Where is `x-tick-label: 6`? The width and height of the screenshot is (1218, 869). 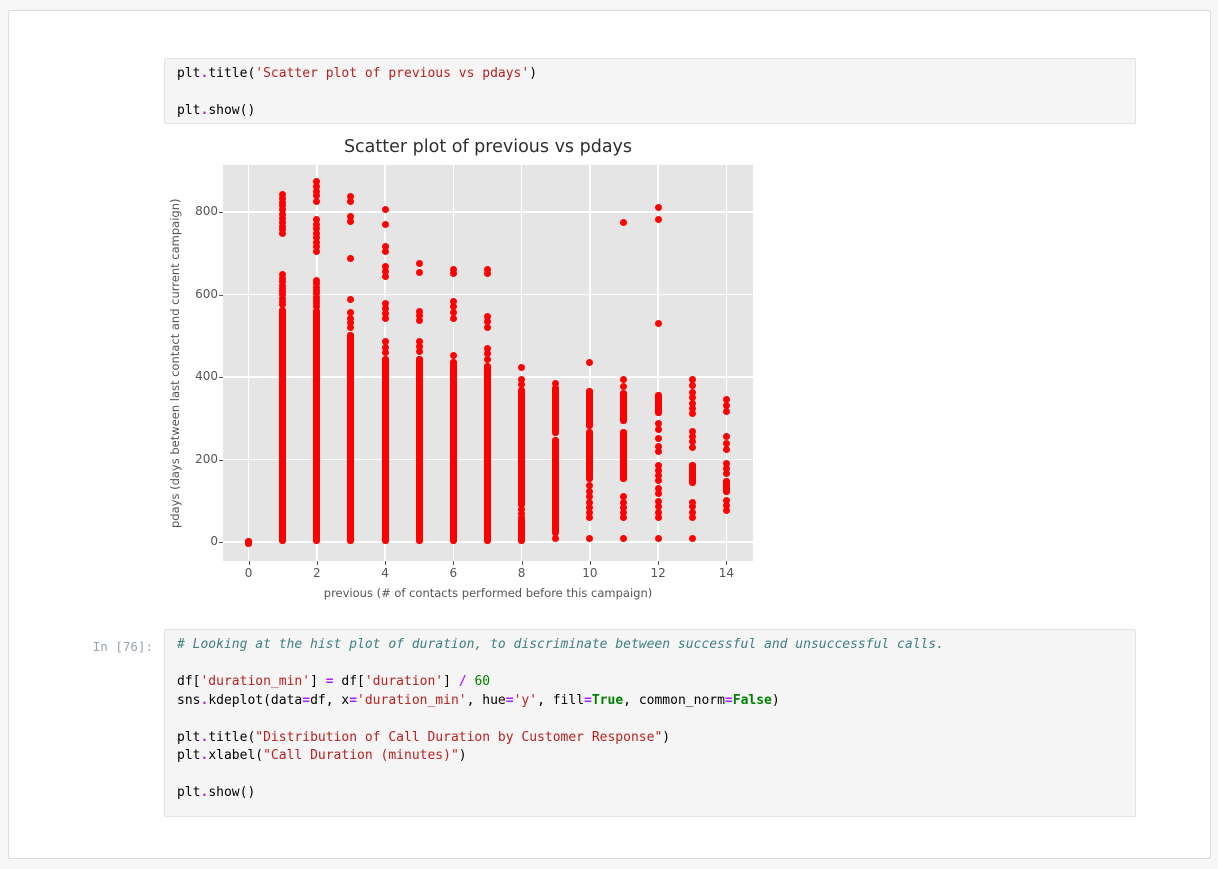 x-tick-label: 6 is located at coordinates (453, 573).